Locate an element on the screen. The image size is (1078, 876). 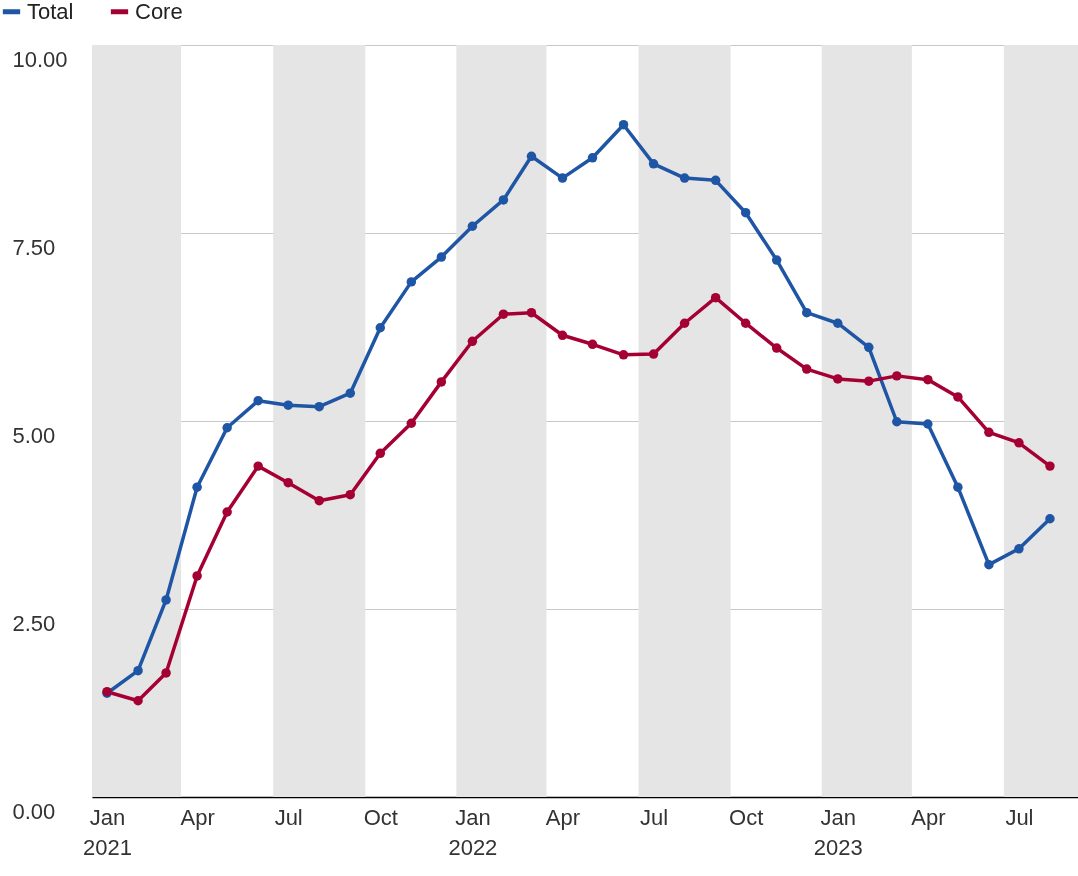
y-tick-label: 10.00 is located at coordinates (40, 59).